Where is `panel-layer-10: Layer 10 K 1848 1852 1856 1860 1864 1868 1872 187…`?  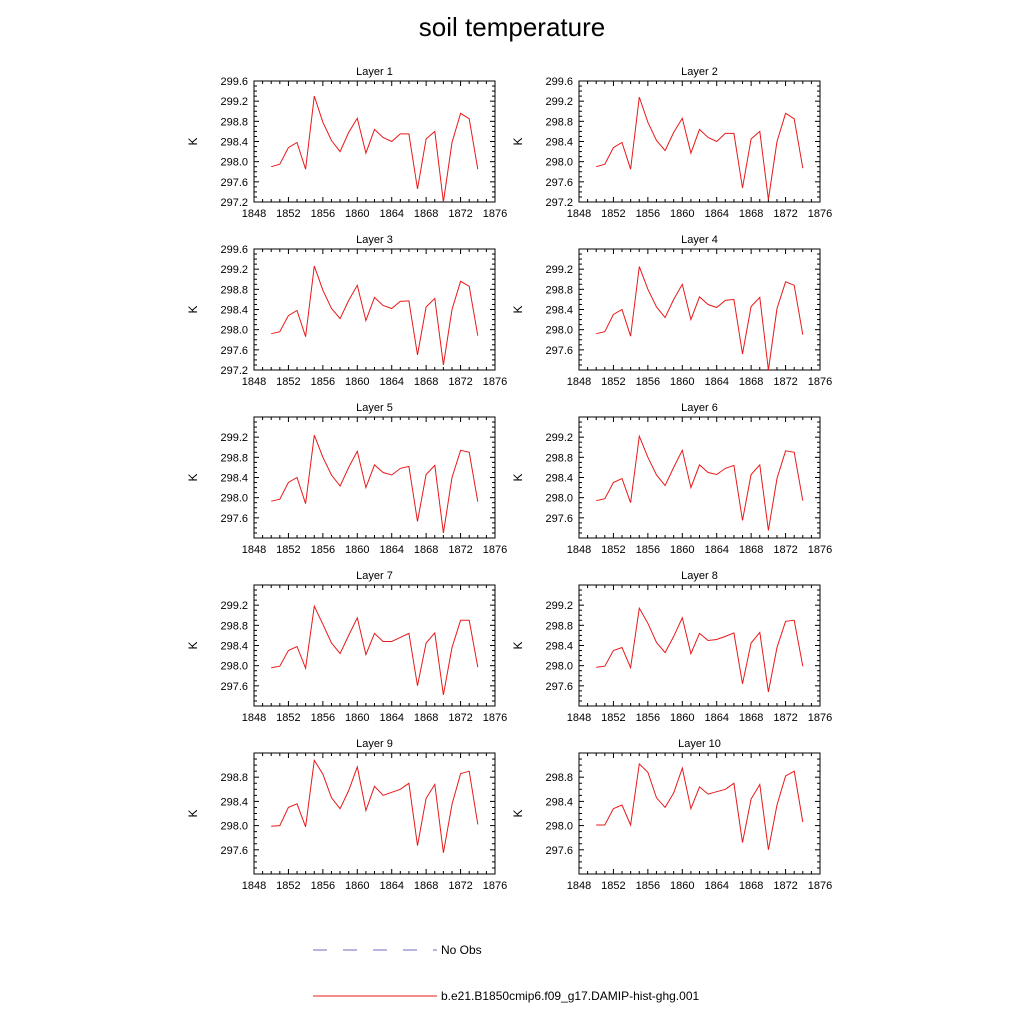
panel-layer-10: Layer 10 K 1848 1852 1856 1860 1864 1868 1872 187… is located at coordinates (671, 815).